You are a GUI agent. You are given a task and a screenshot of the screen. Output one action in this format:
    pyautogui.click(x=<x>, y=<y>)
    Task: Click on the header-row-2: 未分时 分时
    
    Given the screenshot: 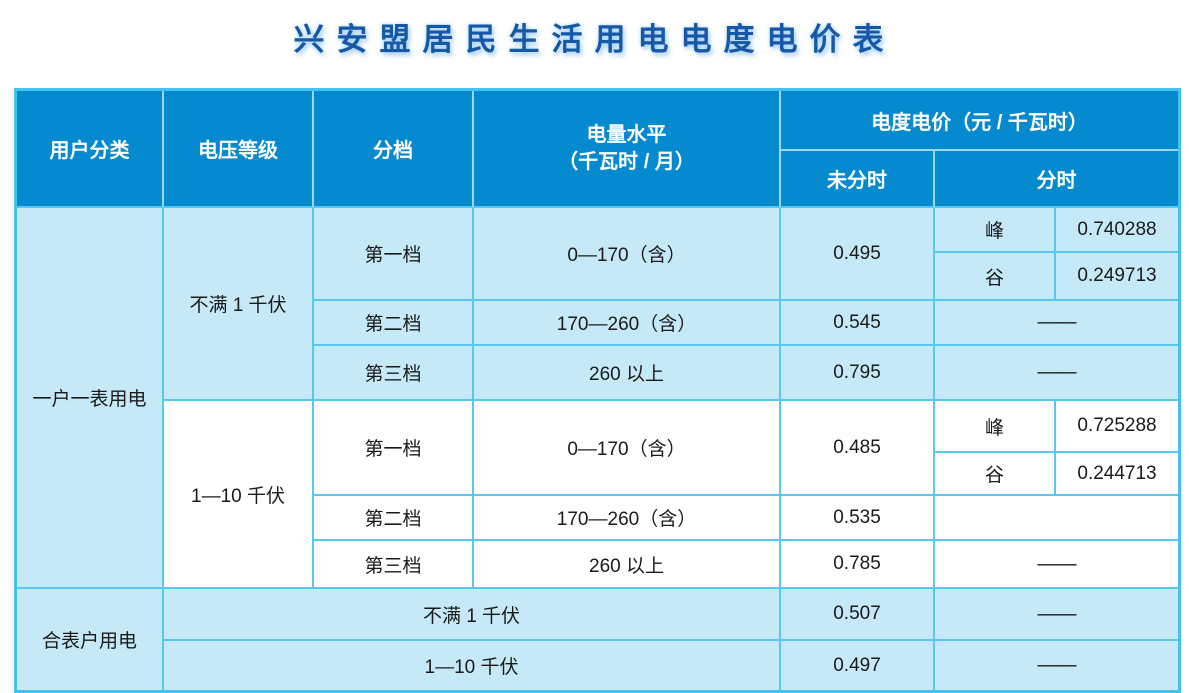 What is the action you would take?
    pyautogui.click(x=598, y=179)
    